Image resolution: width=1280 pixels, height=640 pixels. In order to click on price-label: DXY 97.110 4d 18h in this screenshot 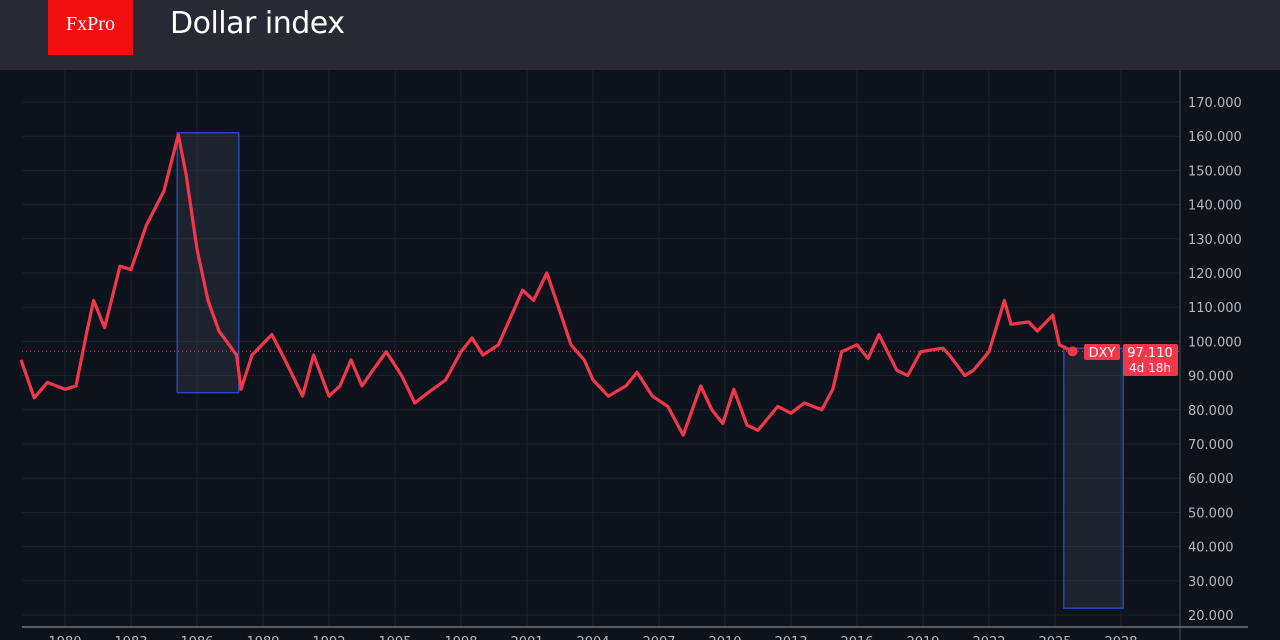, I will do `click(1131, 360)`.